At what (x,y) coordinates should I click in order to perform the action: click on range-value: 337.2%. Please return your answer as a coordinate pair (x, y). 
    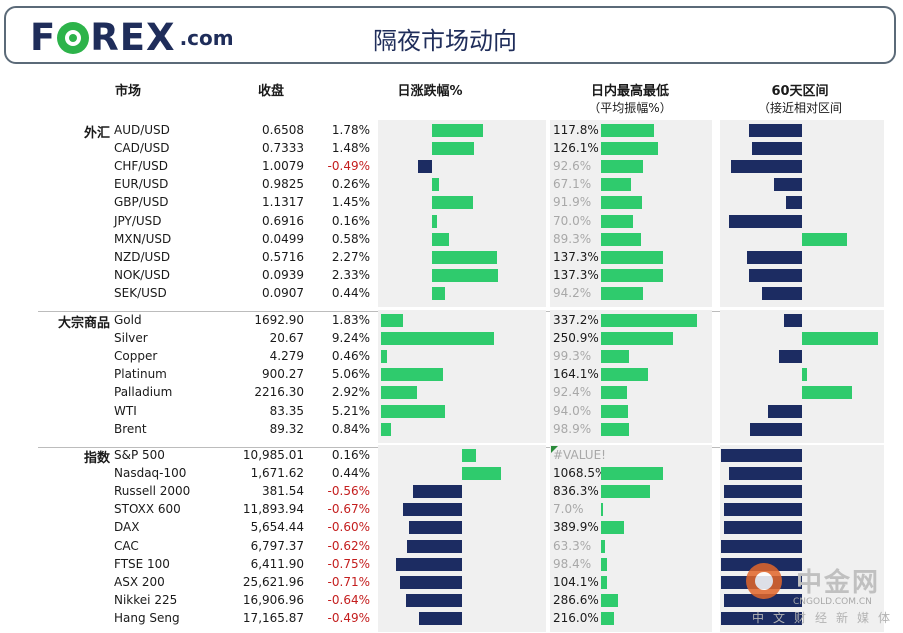
    Looking at the image, I should click on (576, 320).